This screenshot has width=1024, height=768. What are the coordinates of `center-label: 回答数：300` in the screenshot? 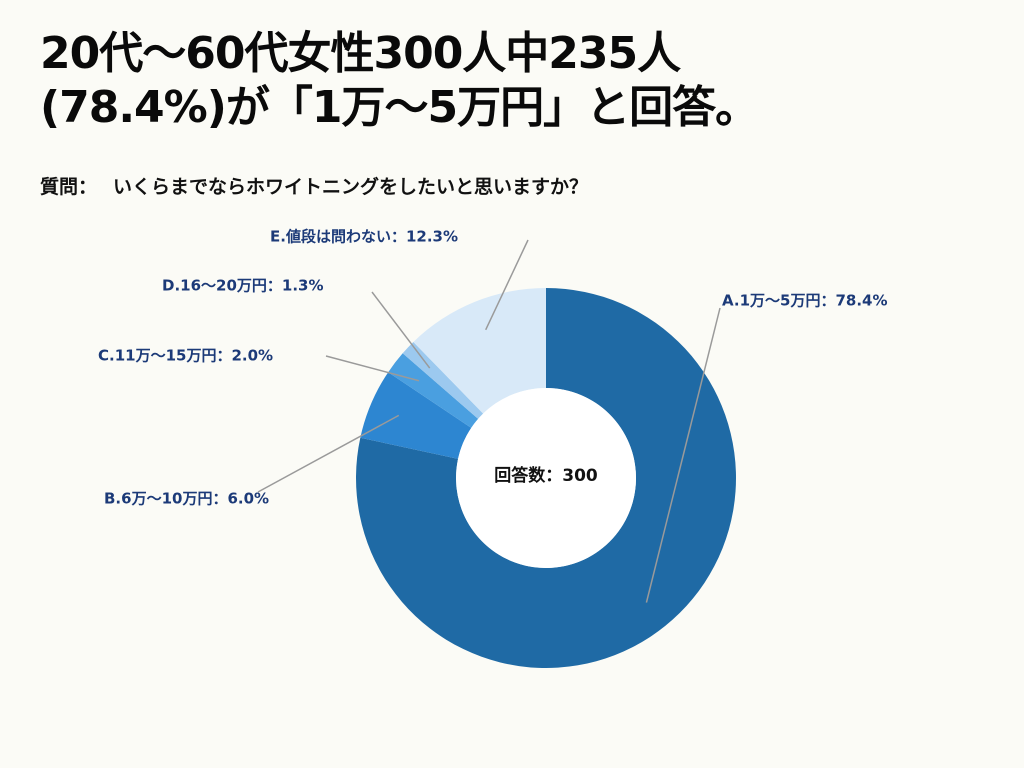 It's located at (546, 475).